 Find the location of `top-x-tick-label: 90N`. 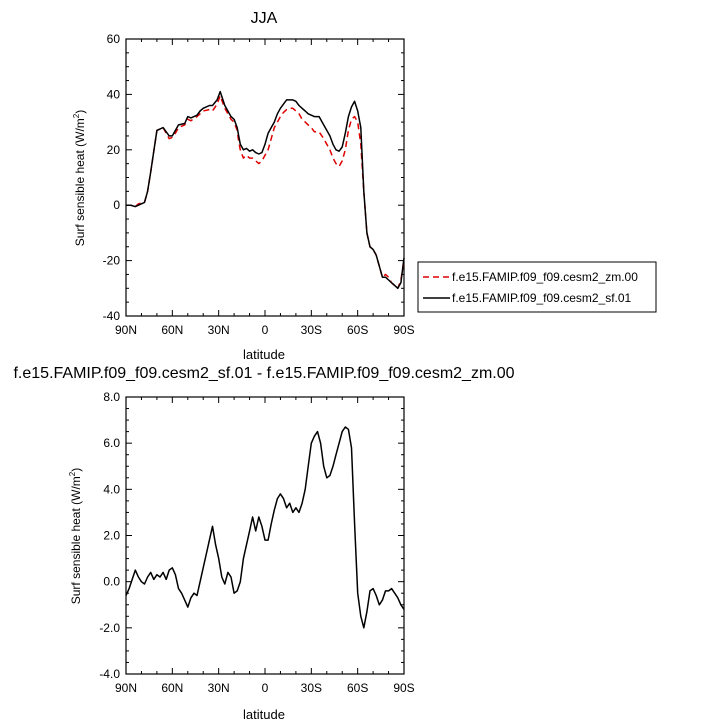

top-x-tick-label: 90N is located at coordinates (126, 330).